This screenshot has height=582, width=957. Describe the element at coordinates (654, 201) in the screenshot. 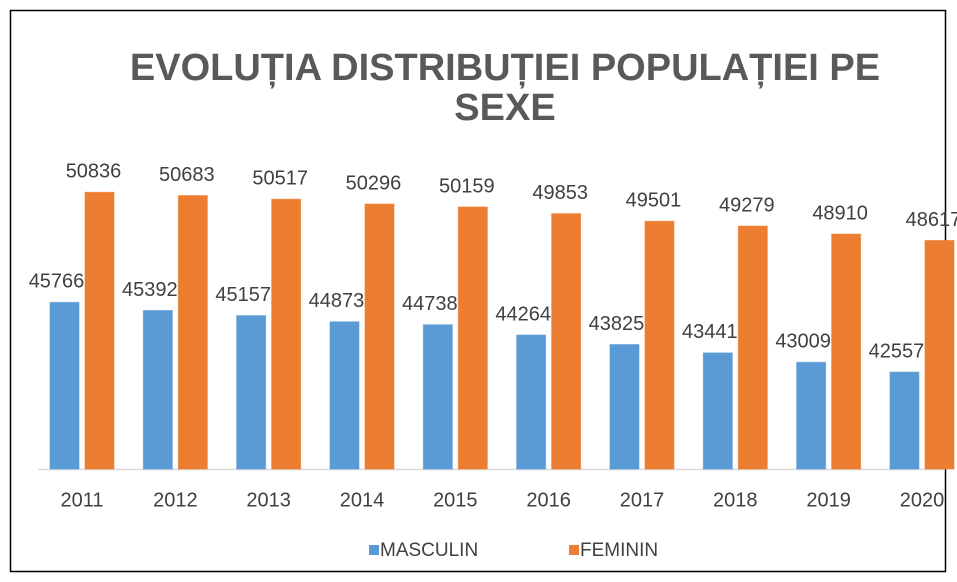

I see `value-label: 49501` at that location.